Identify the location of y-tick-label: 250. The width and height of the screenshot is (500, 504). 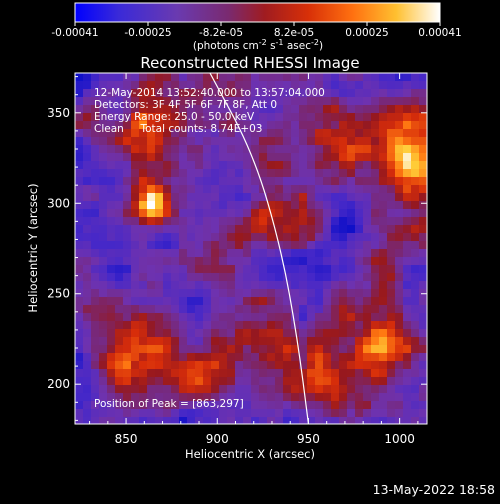
(58, 294).